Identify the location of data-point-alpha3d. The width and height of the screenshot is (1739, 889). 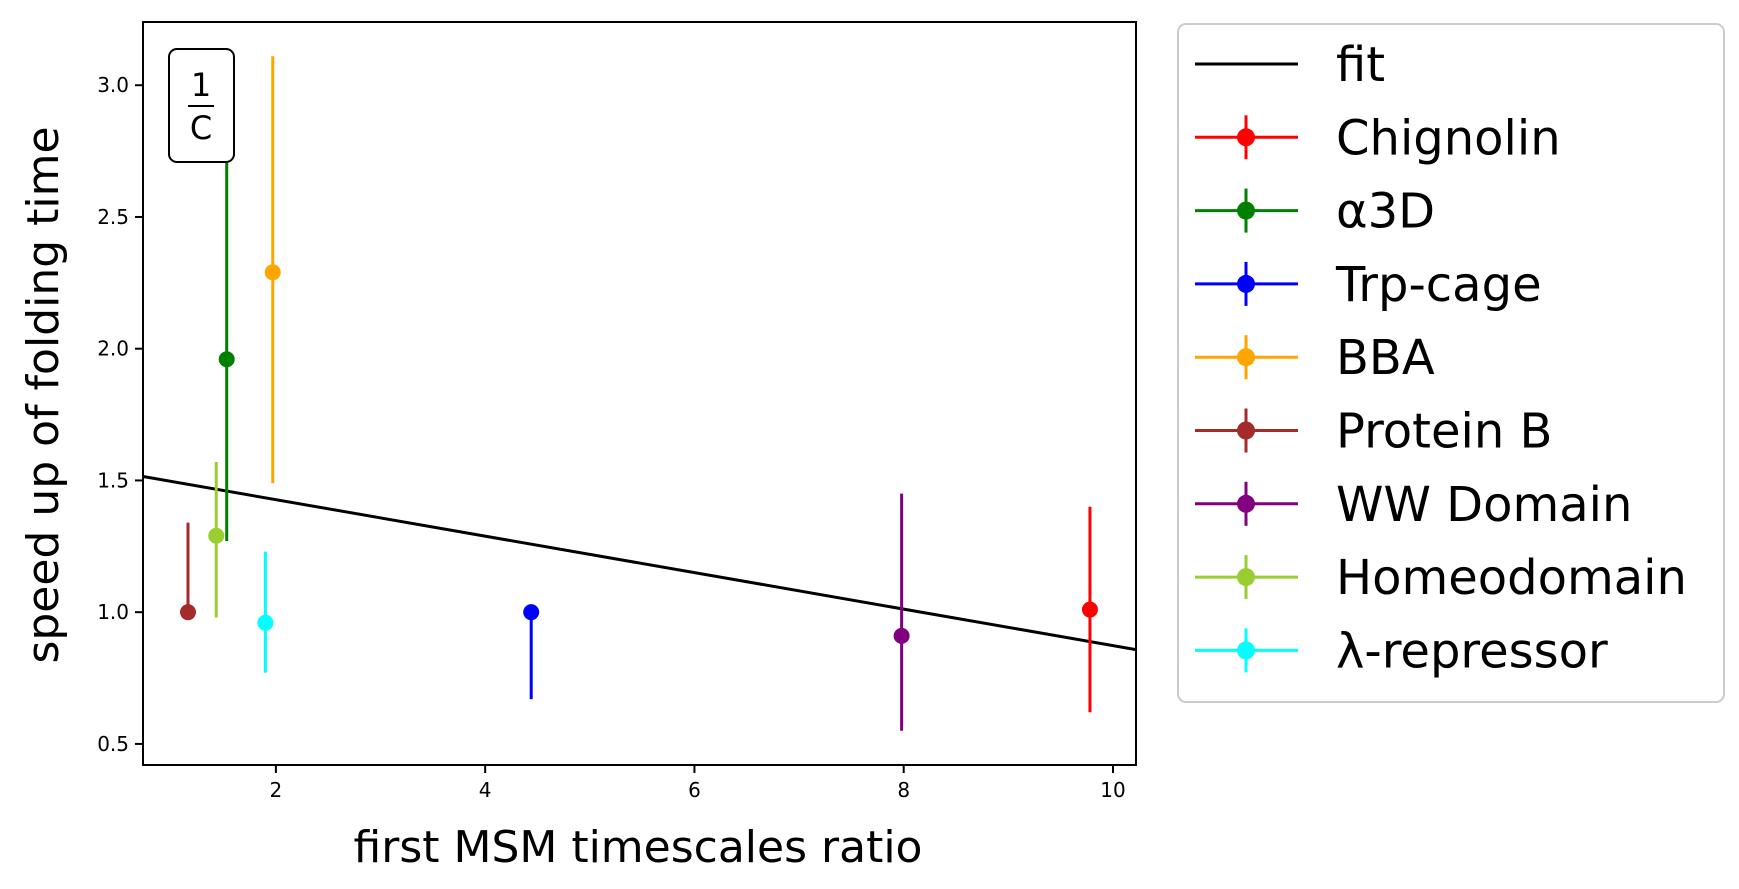
(226, 359).